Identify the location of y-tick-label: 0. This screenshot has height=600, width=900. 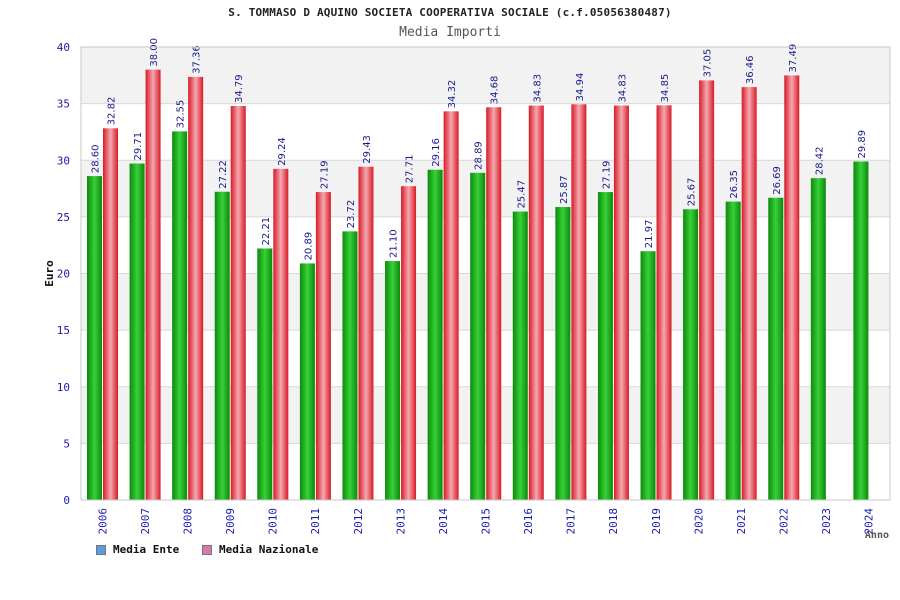
(66, 500).